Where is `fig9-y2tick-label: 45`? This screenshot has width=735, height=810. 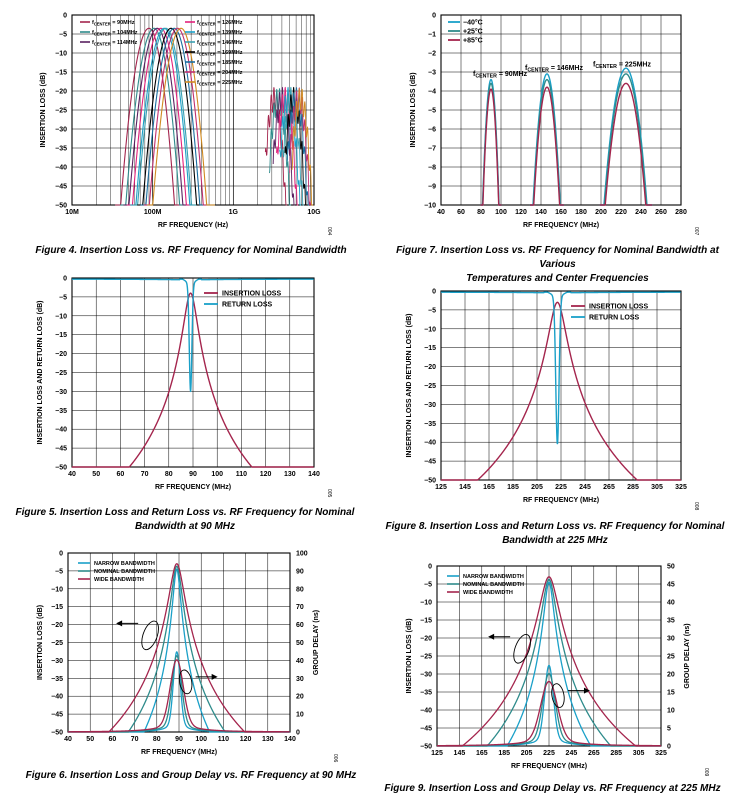
fig9-y2tick-label: 45 is located at coordinates (671, 585).